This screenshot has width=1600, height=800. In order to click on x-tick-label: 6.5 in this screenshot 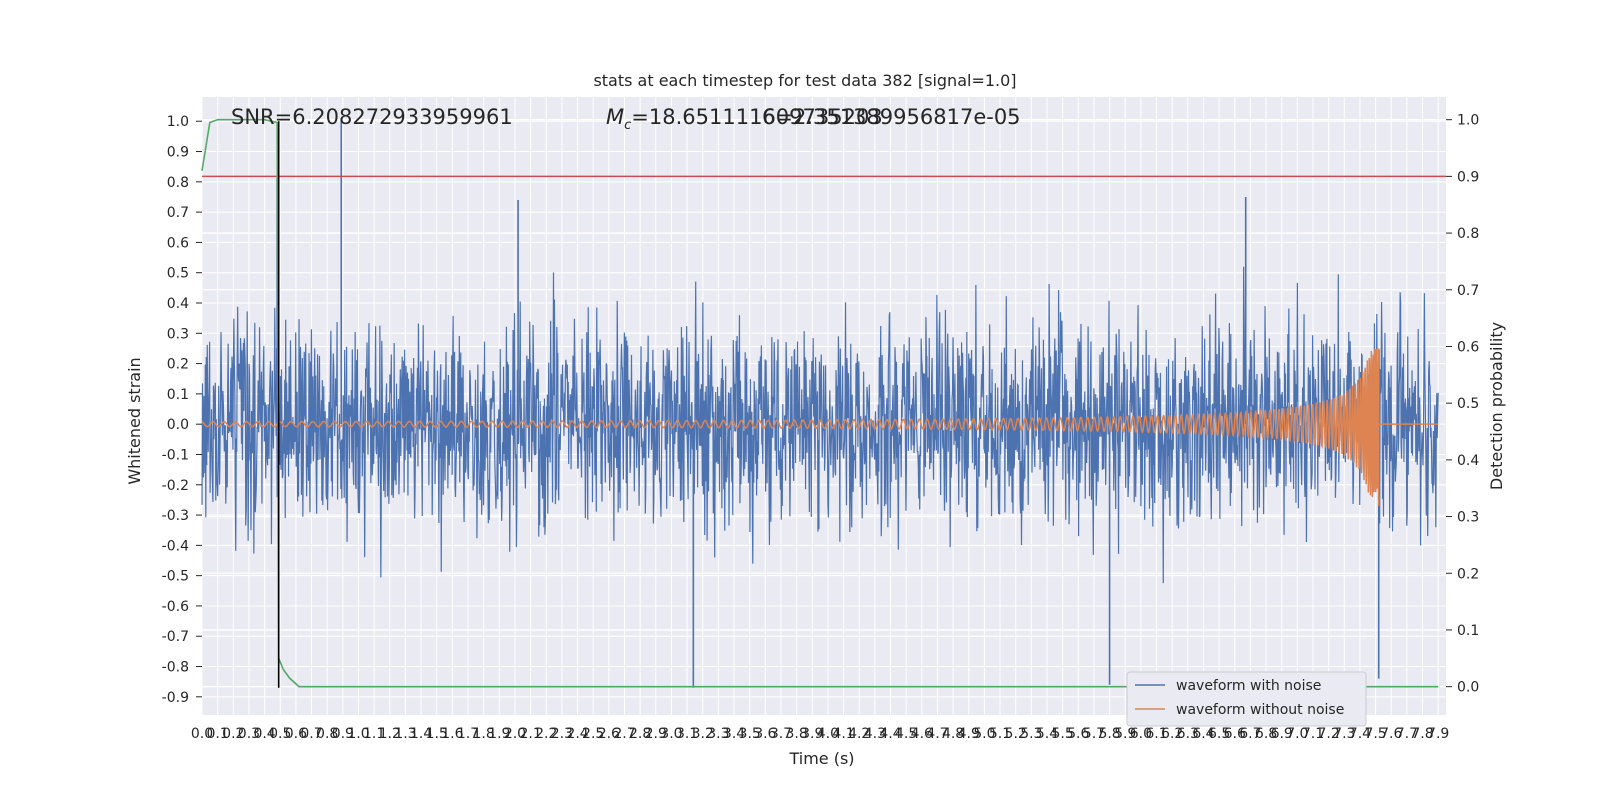, I will do `click(1219, 734)`.